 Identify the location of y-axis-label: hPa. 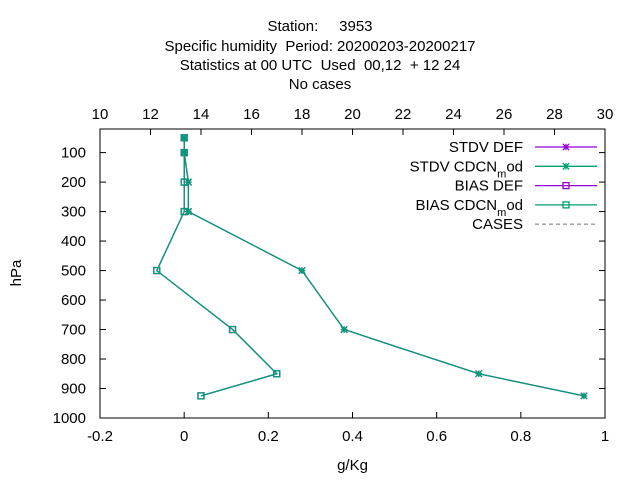
(16, 272).